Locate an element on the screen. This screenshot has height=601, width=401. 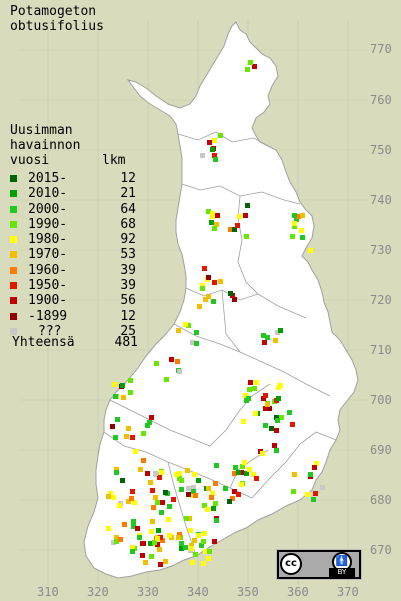
y-tick-label: 760 is located at coordinates (381, 100).